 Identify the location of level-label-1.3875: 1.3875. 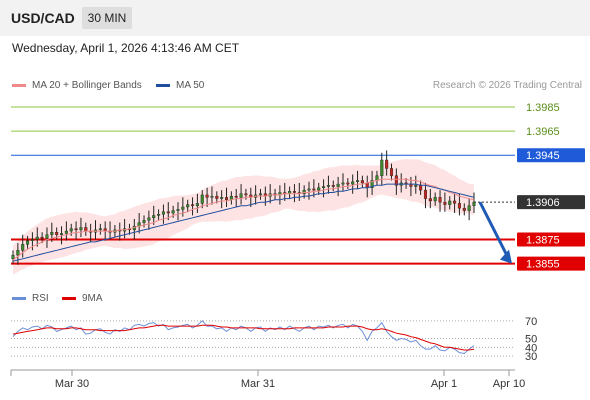
(543, 240).